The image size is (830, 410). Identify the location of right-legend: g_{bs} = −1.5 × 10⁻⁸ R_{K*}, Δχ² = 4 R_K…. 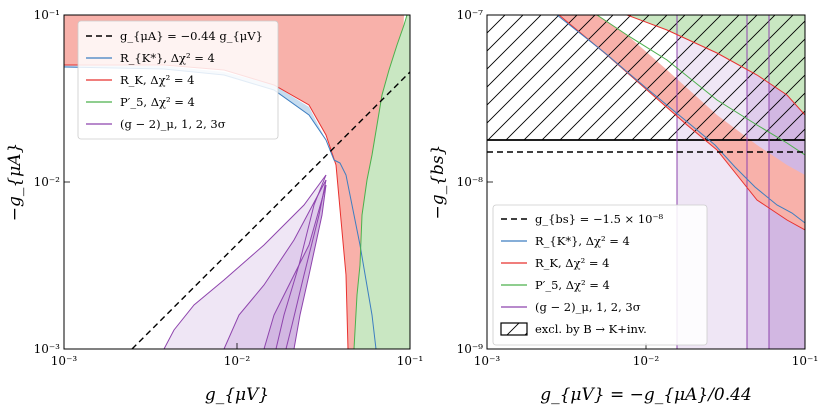
(600, 275).